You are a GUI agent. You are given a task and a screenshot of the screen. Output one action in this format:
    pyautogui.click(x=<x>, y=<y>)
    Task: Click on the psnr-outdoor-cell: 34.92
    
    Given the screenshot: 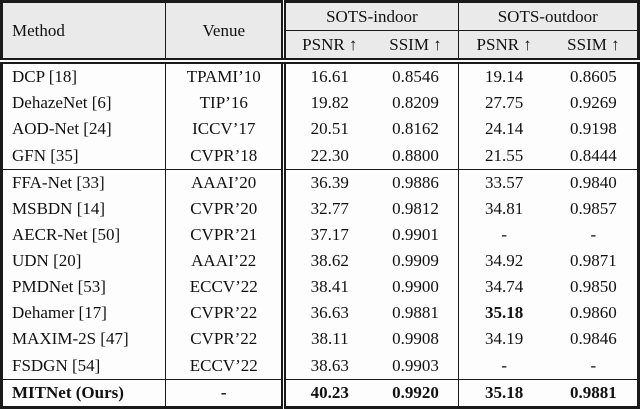 What is the action you would take?
    pyautogui.click(x=504, y=261)
    